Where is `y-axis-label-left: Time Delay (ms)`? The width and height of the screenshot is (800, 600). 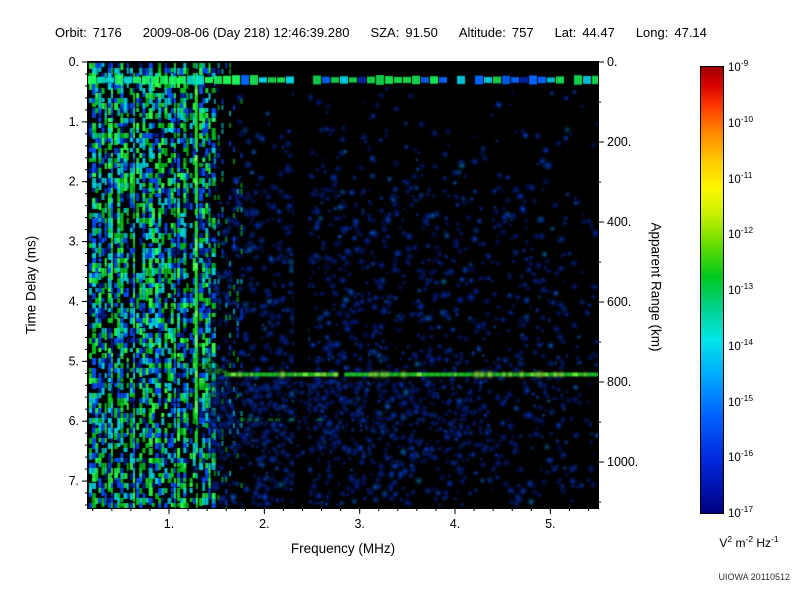
y-axis-label-left: Time Delay (ms) is located at coordinates (31, 285).